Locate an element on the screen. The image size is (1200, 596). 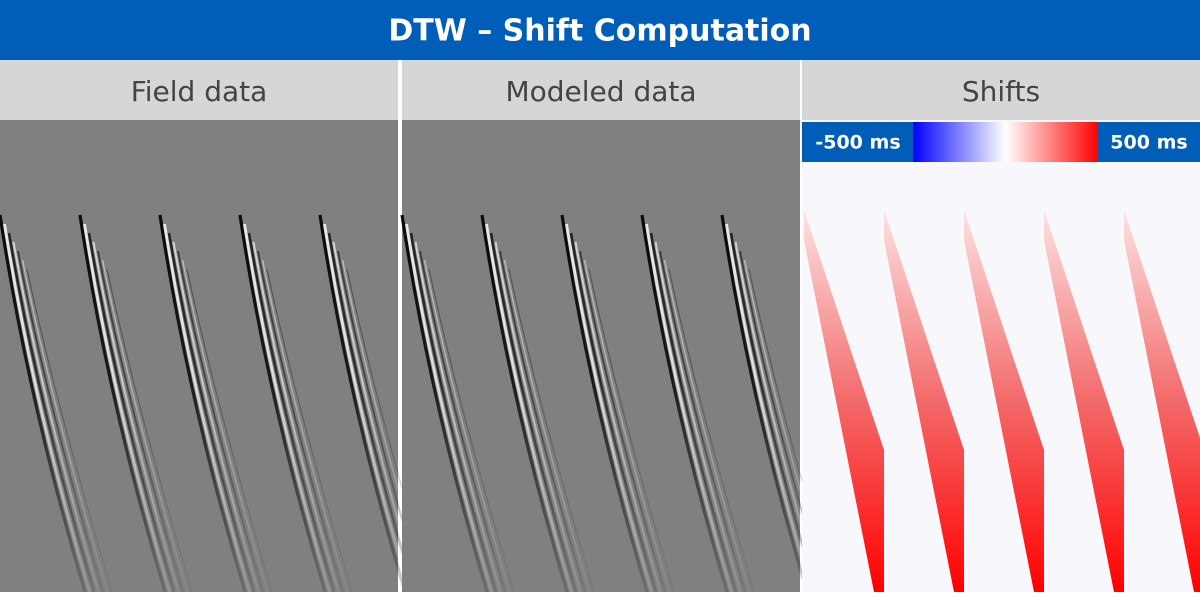
colorbar-max-box is located at coordinates (1149, 142).